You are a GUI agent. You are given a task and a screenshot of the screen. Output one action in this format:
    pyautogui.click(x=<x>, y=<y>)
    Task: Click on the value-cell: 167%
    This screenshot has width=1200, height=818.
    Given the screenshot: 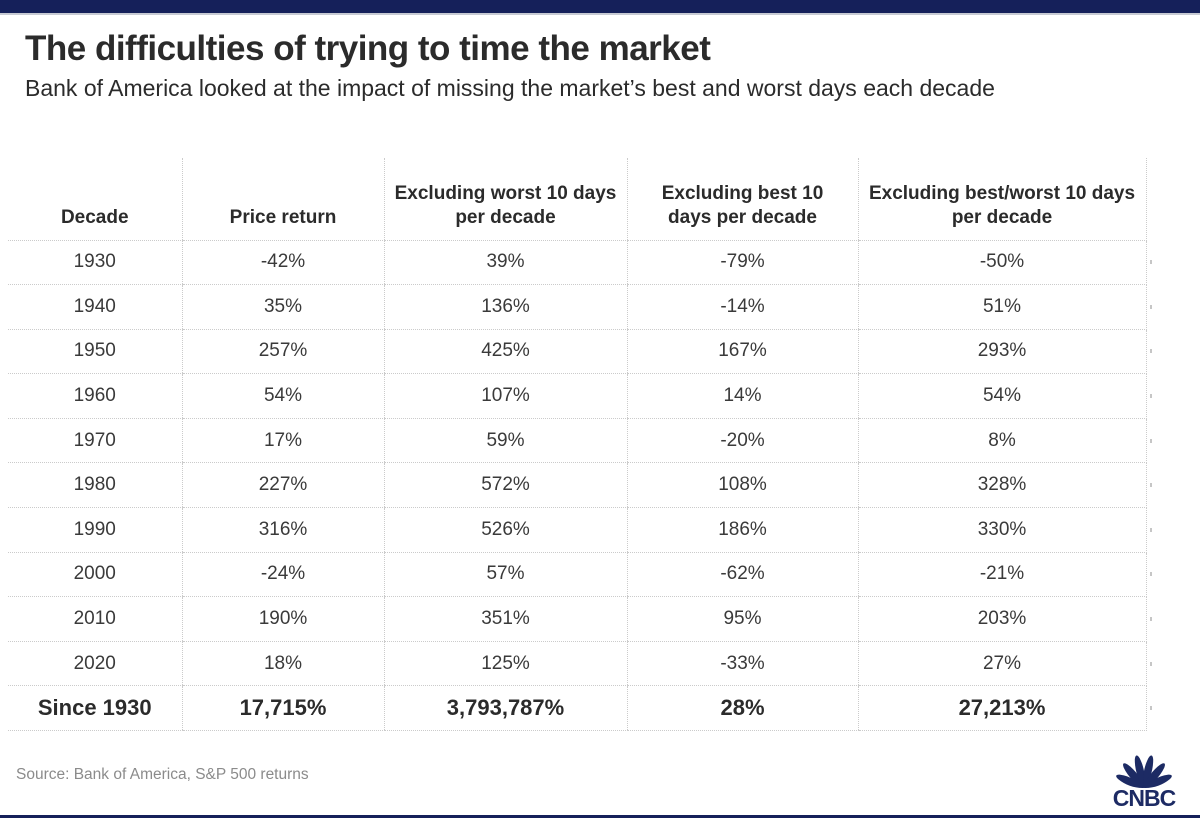 What is the action you would take?
    pyautogui.click(x=742, y=352)
    